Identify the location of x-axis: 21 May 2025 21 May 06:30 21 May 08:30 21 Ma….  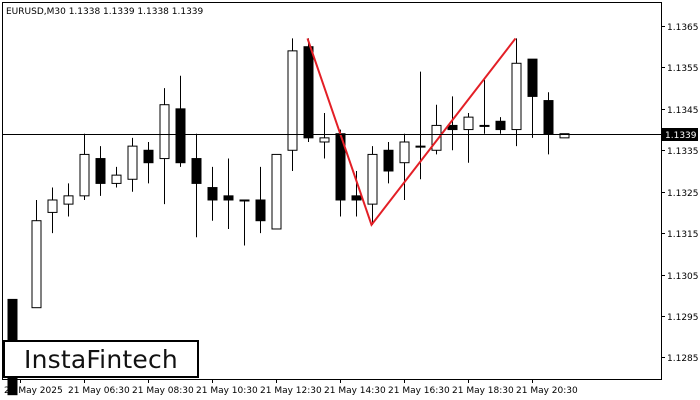
(291, 387).